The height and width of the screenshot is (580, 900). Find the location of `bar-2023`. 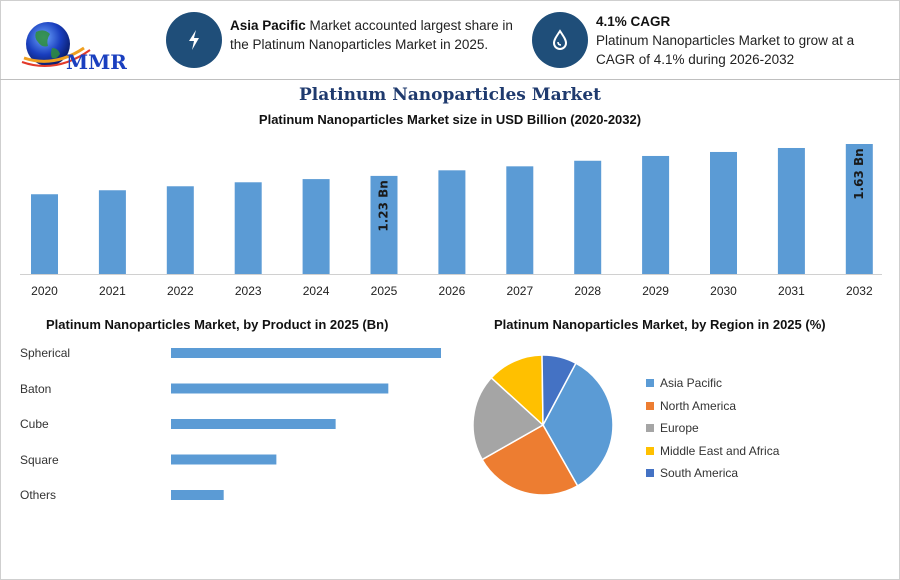

bar-2023 is located at coordinates (248, 228).